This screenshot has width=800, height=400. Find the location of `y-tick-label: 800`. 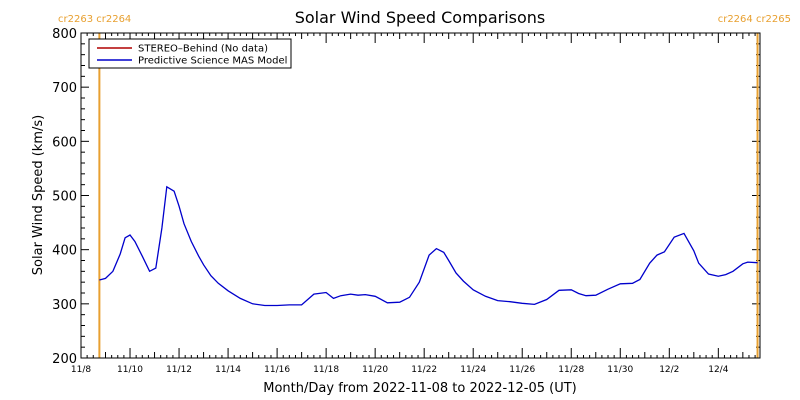

y-tick-label: 800 is located at coordinates (64, 34).